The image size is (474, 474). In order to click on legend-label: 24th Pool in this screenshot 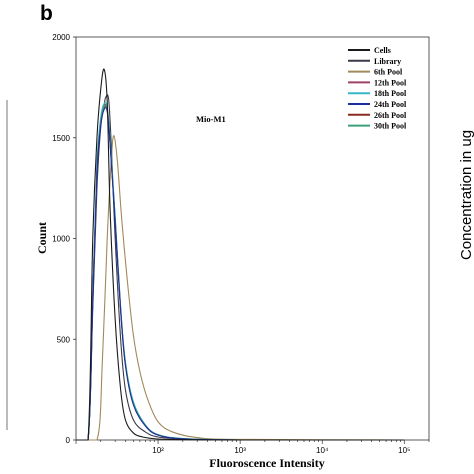, I will do `click(390, 104)`.